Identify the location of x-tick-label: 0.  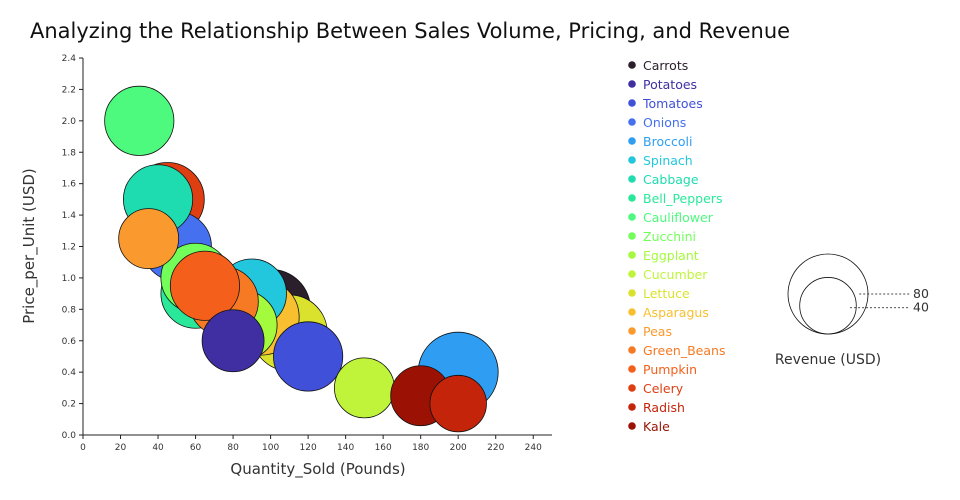
(83, 448).